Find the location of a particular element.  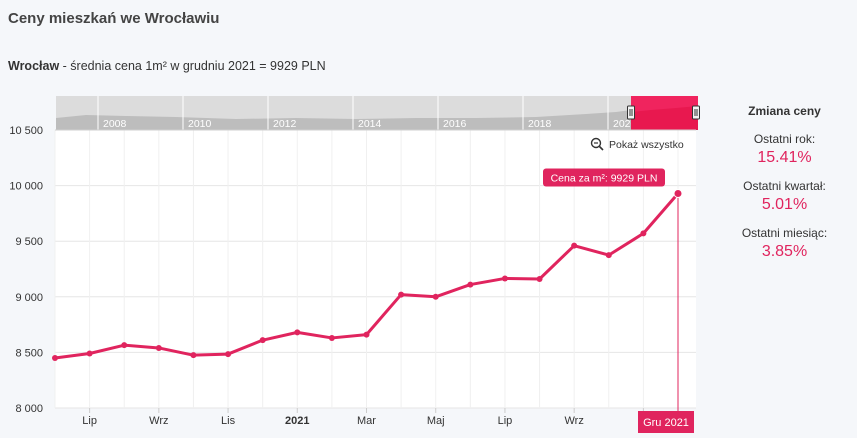

tooltip: Cena za m²: 9929 PLN is located at coordinates (604, 177).